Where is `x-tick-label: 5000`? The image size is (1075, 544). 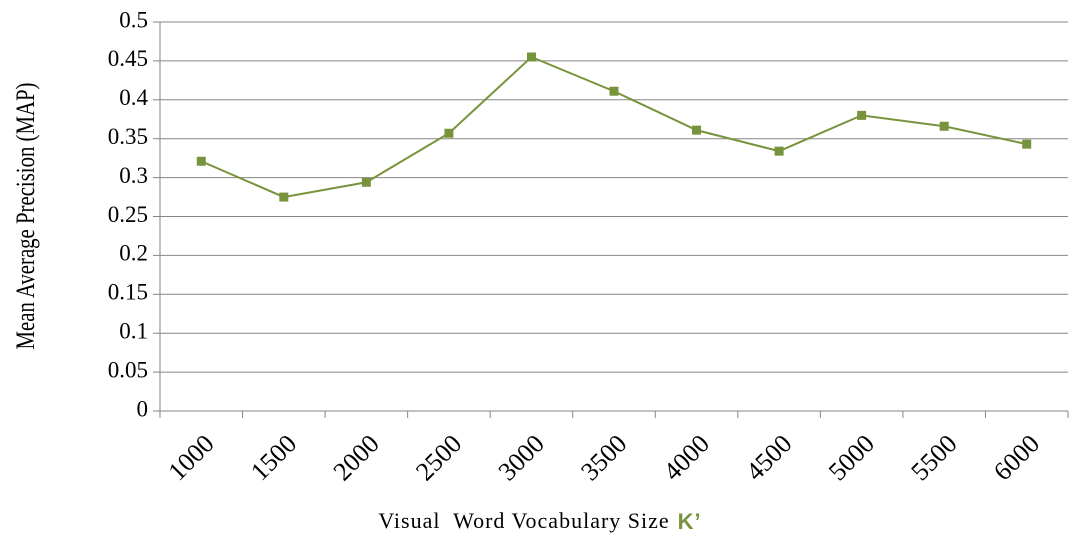 x-tick-label: 5000 is located at coordinates (851, 457).